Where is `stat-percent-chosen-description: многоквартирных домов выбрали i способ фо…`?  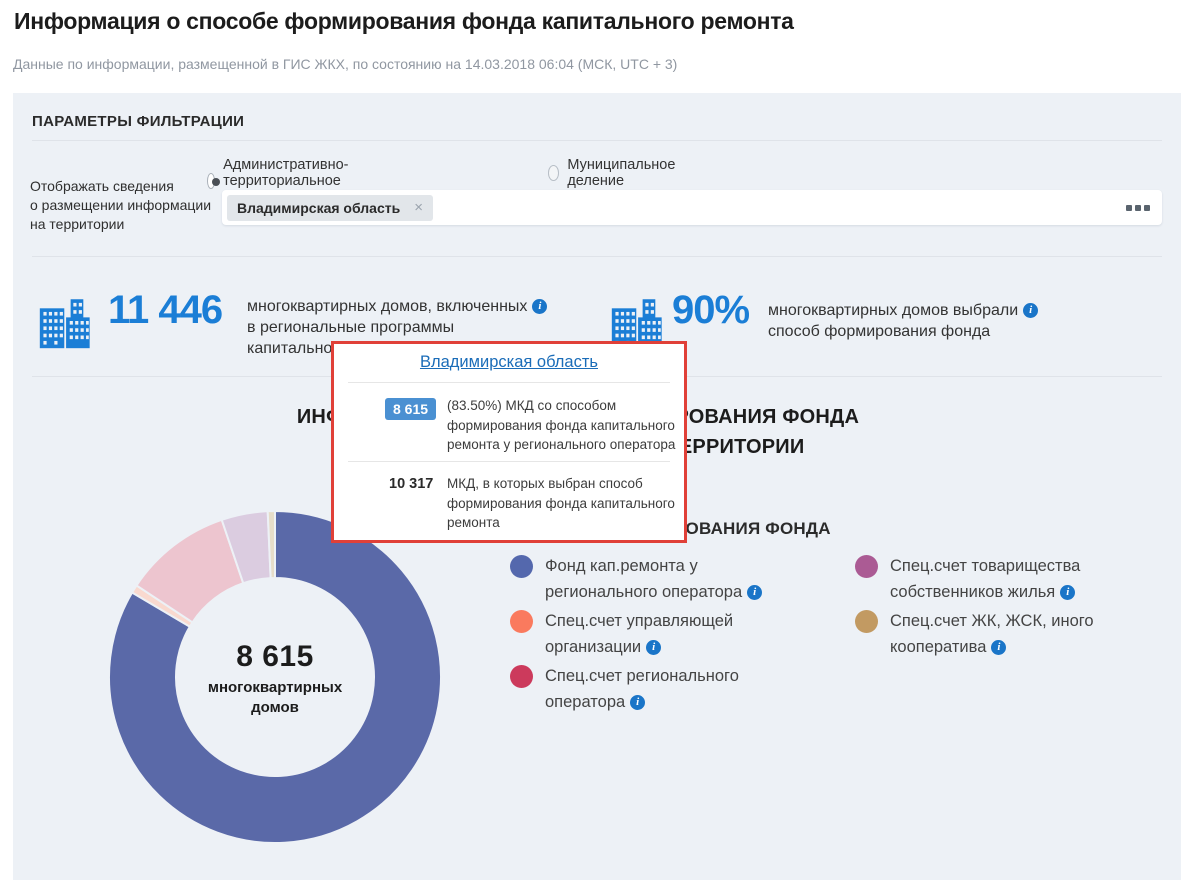 stat-percent-chosen-description: многоквартирных домов выбрали i способ фо… is located at coordinates (903, 321).